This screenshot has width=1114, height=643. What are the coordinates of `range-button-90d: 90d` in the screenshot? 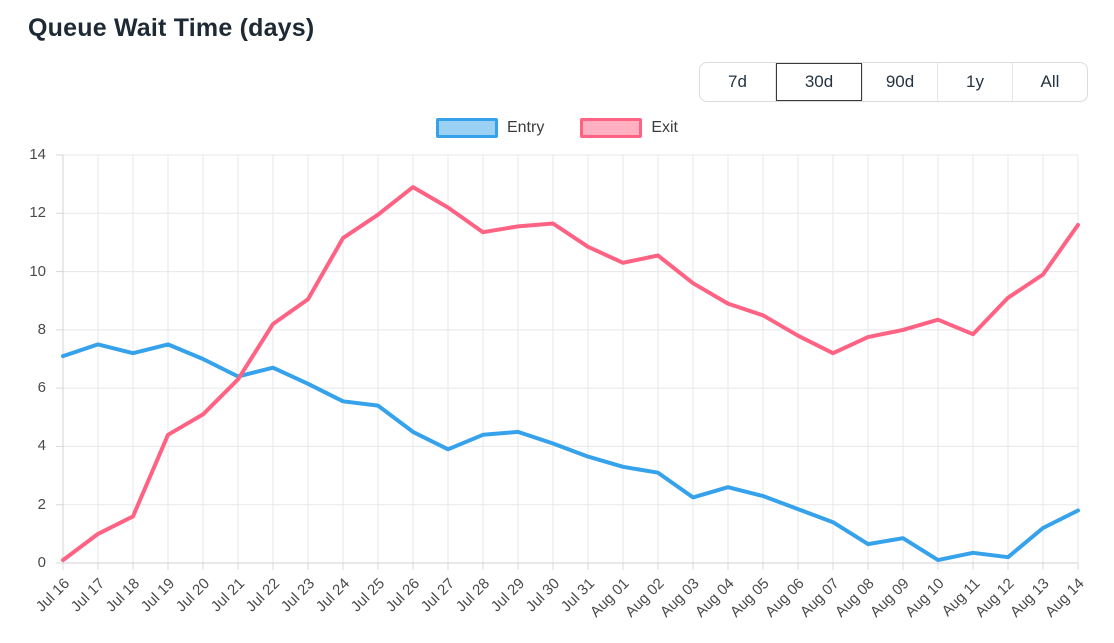 It's located at (899, 82).